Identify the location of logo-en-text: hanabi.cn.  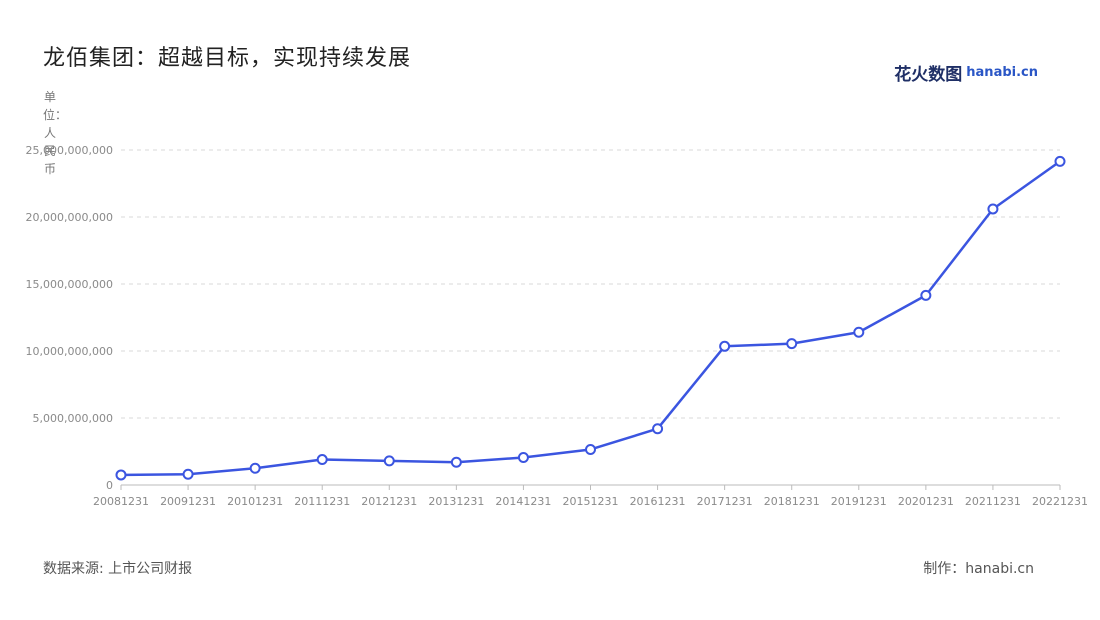
(1002, 72).